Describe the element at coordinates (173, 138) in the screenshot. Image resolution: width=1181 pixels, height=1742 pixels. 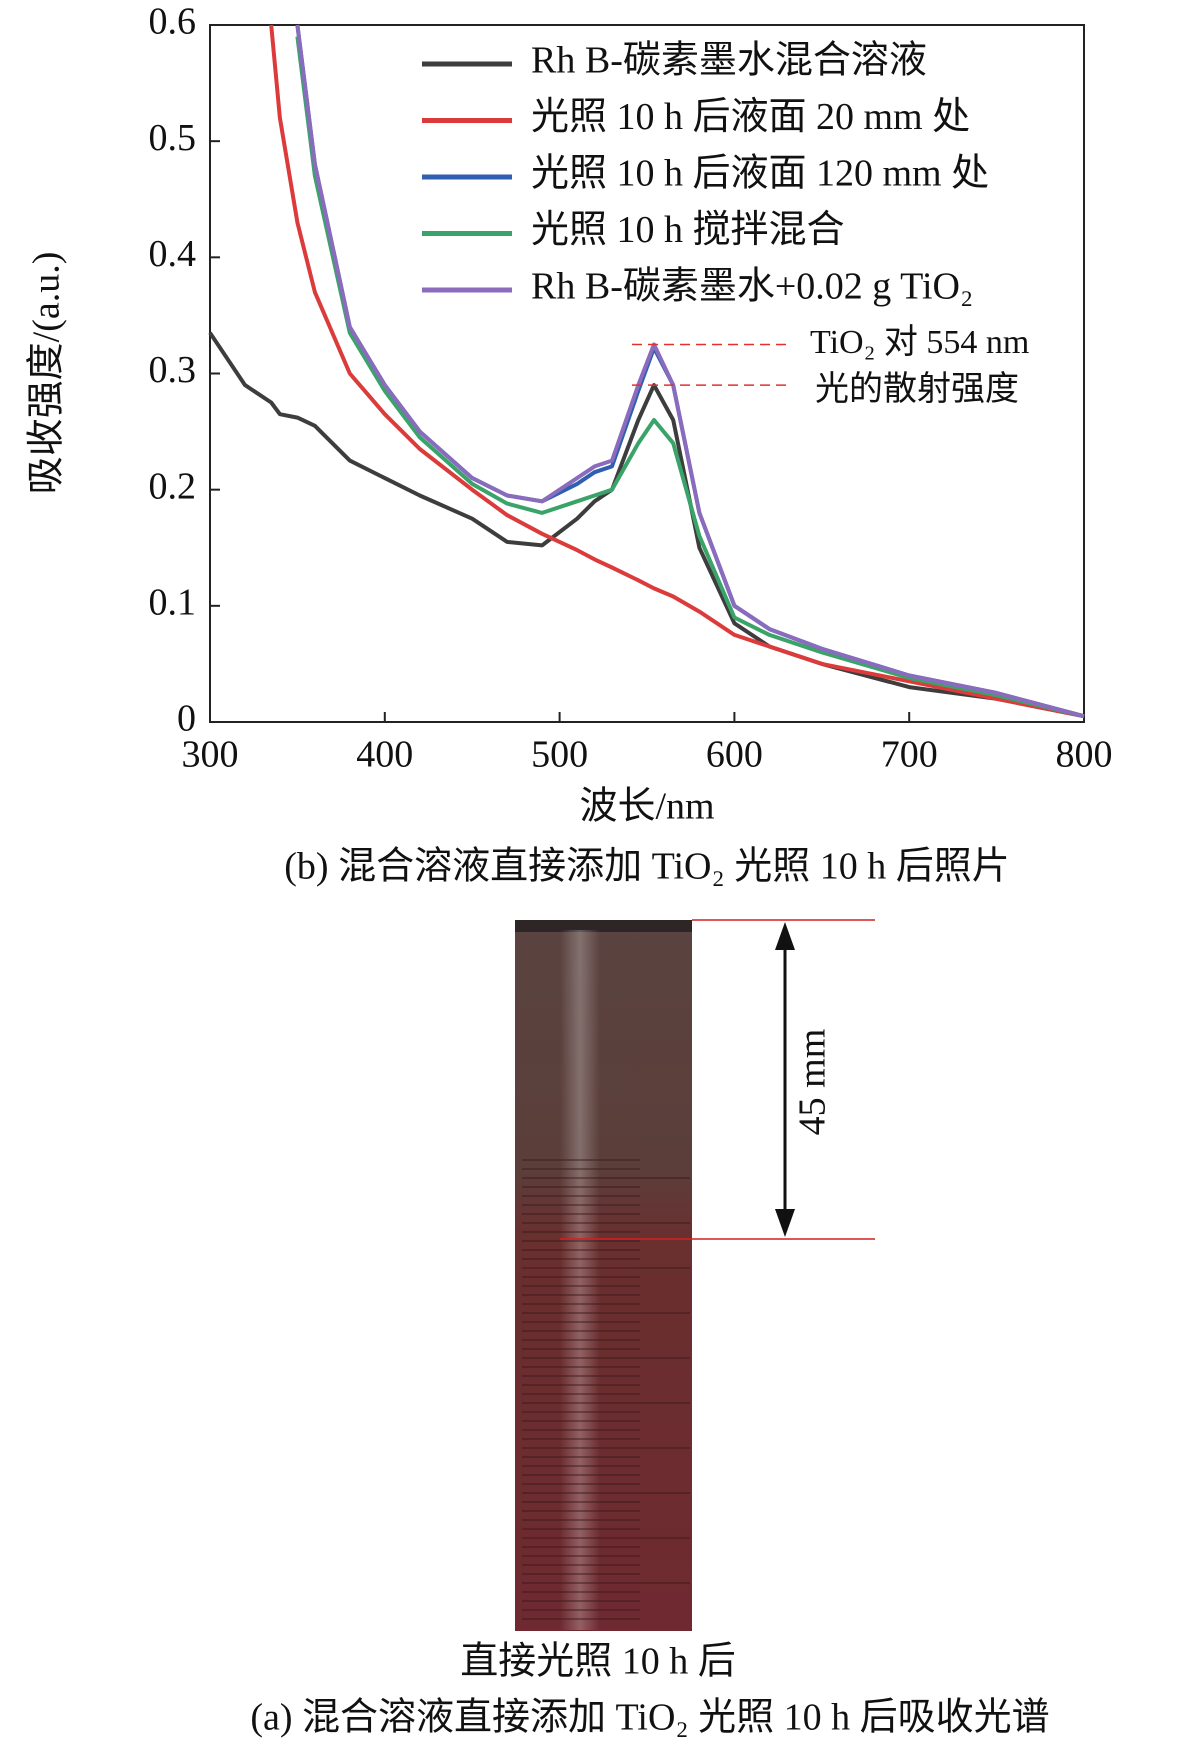
I see `y-tick-label: 0.5` at that location.